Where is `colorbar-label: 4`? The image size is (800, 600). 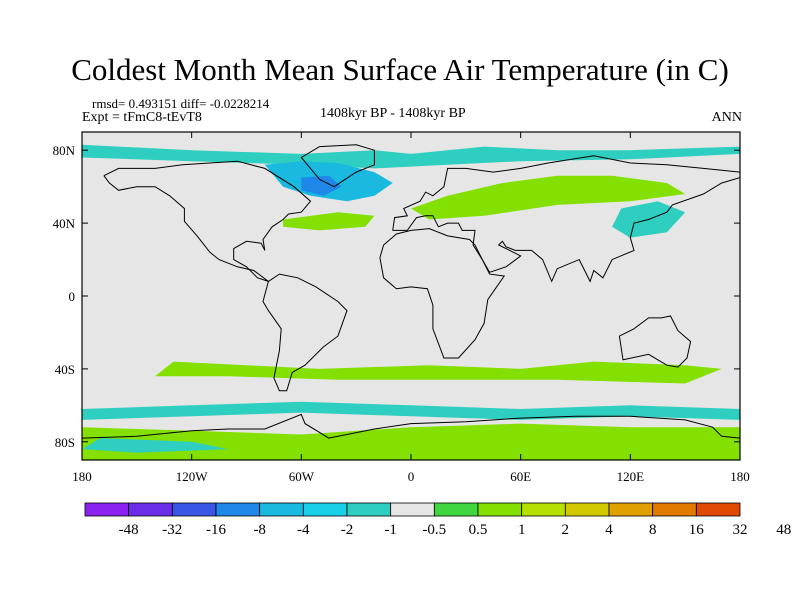 colorbar-label: 4 is located at coordinates (609, 530).